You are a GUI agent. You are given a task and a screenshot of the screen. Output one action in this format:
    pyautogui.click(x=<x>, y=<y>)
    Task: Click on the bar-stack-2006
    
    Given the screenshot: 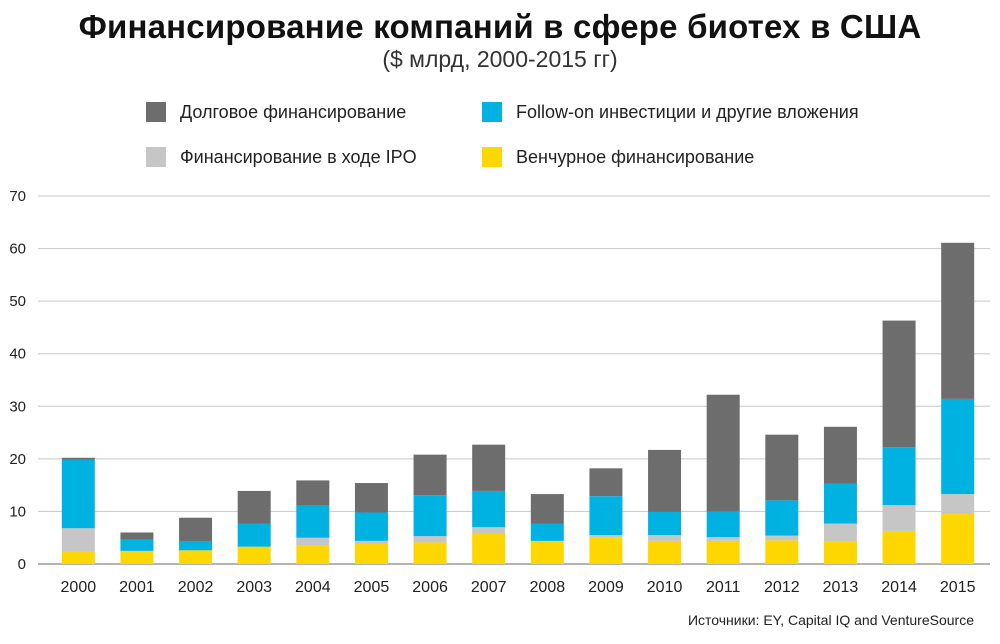 What is the action you would take?
    pyautogui.click(x=430, y=509)
    